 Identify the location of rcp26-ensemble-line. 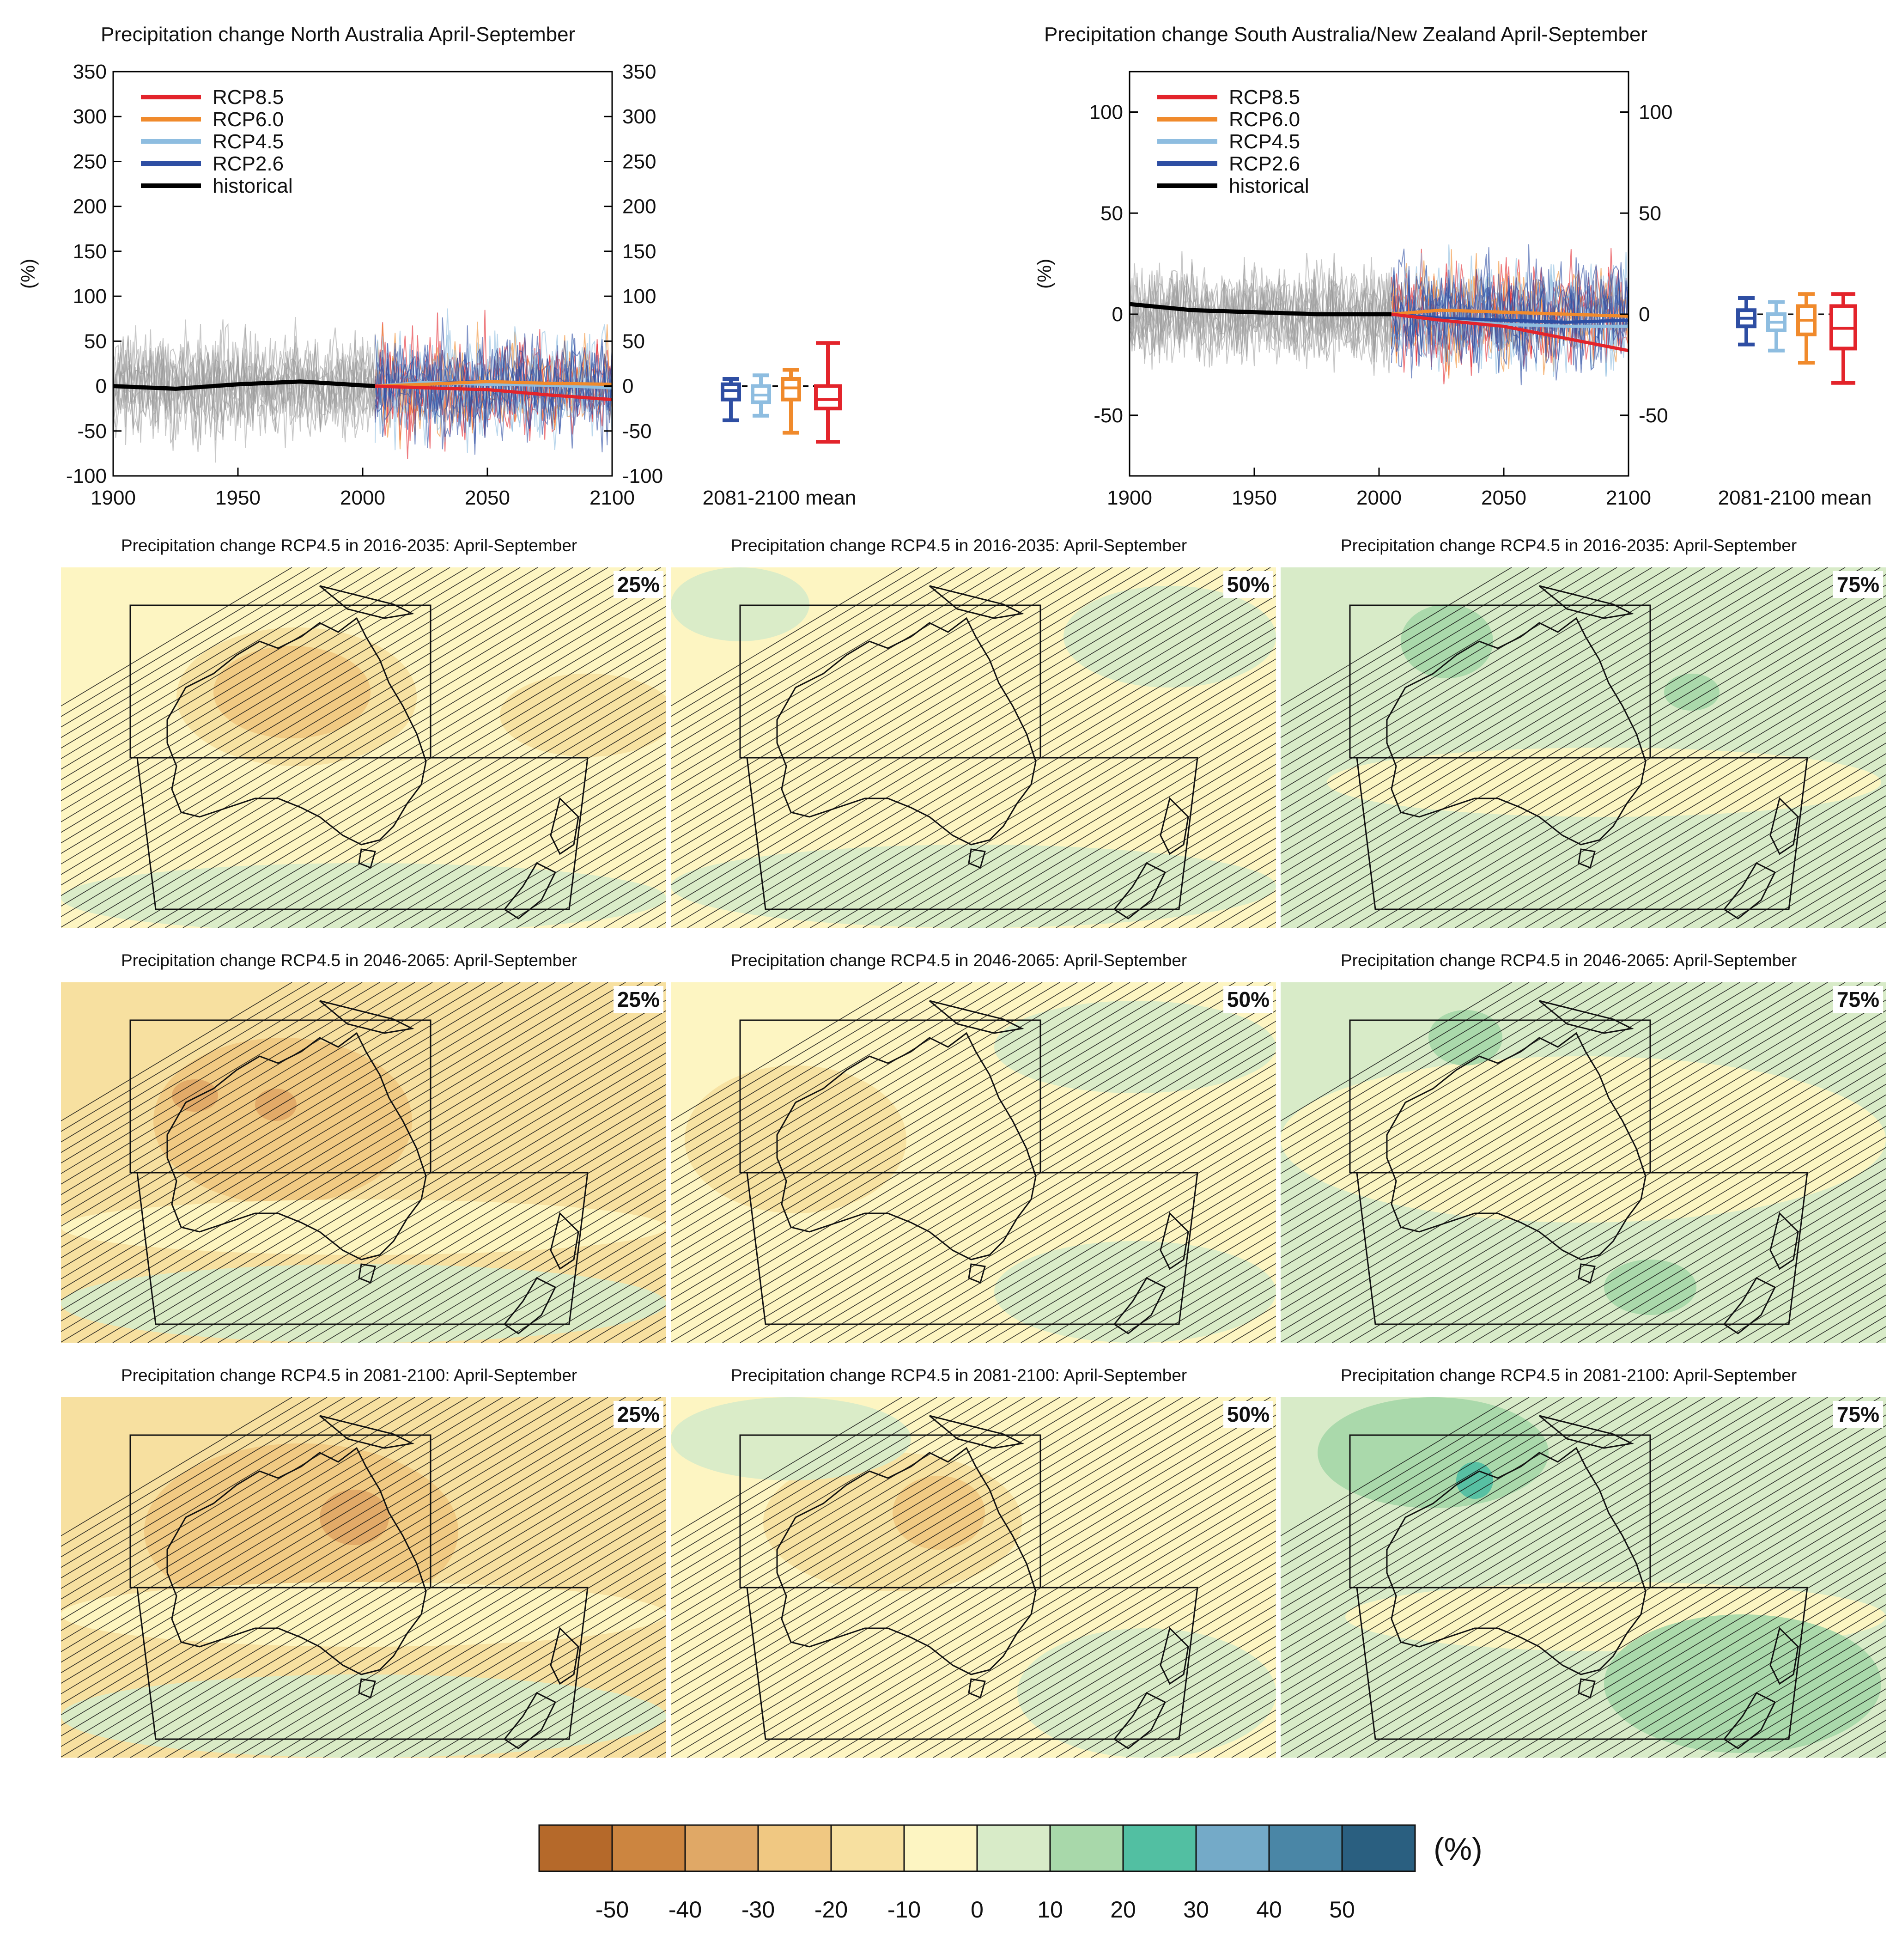
(1510, 310).